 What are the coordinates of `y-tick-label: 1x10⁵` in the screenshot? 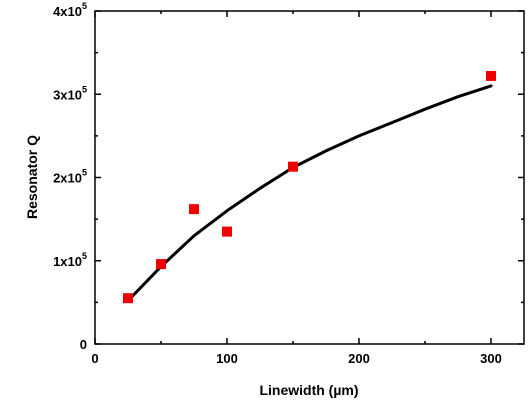 It's located at (70, 260).